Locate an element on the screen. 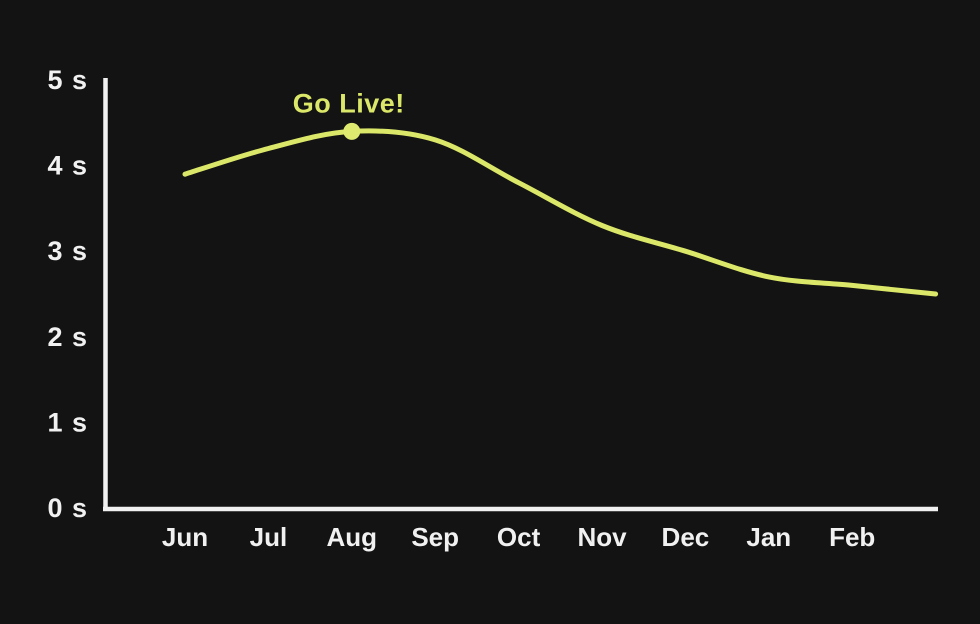 Image resolution: width=980 pixels, height=624 pixels. x-tick-label: Oct is located at coordinates (519, 537).